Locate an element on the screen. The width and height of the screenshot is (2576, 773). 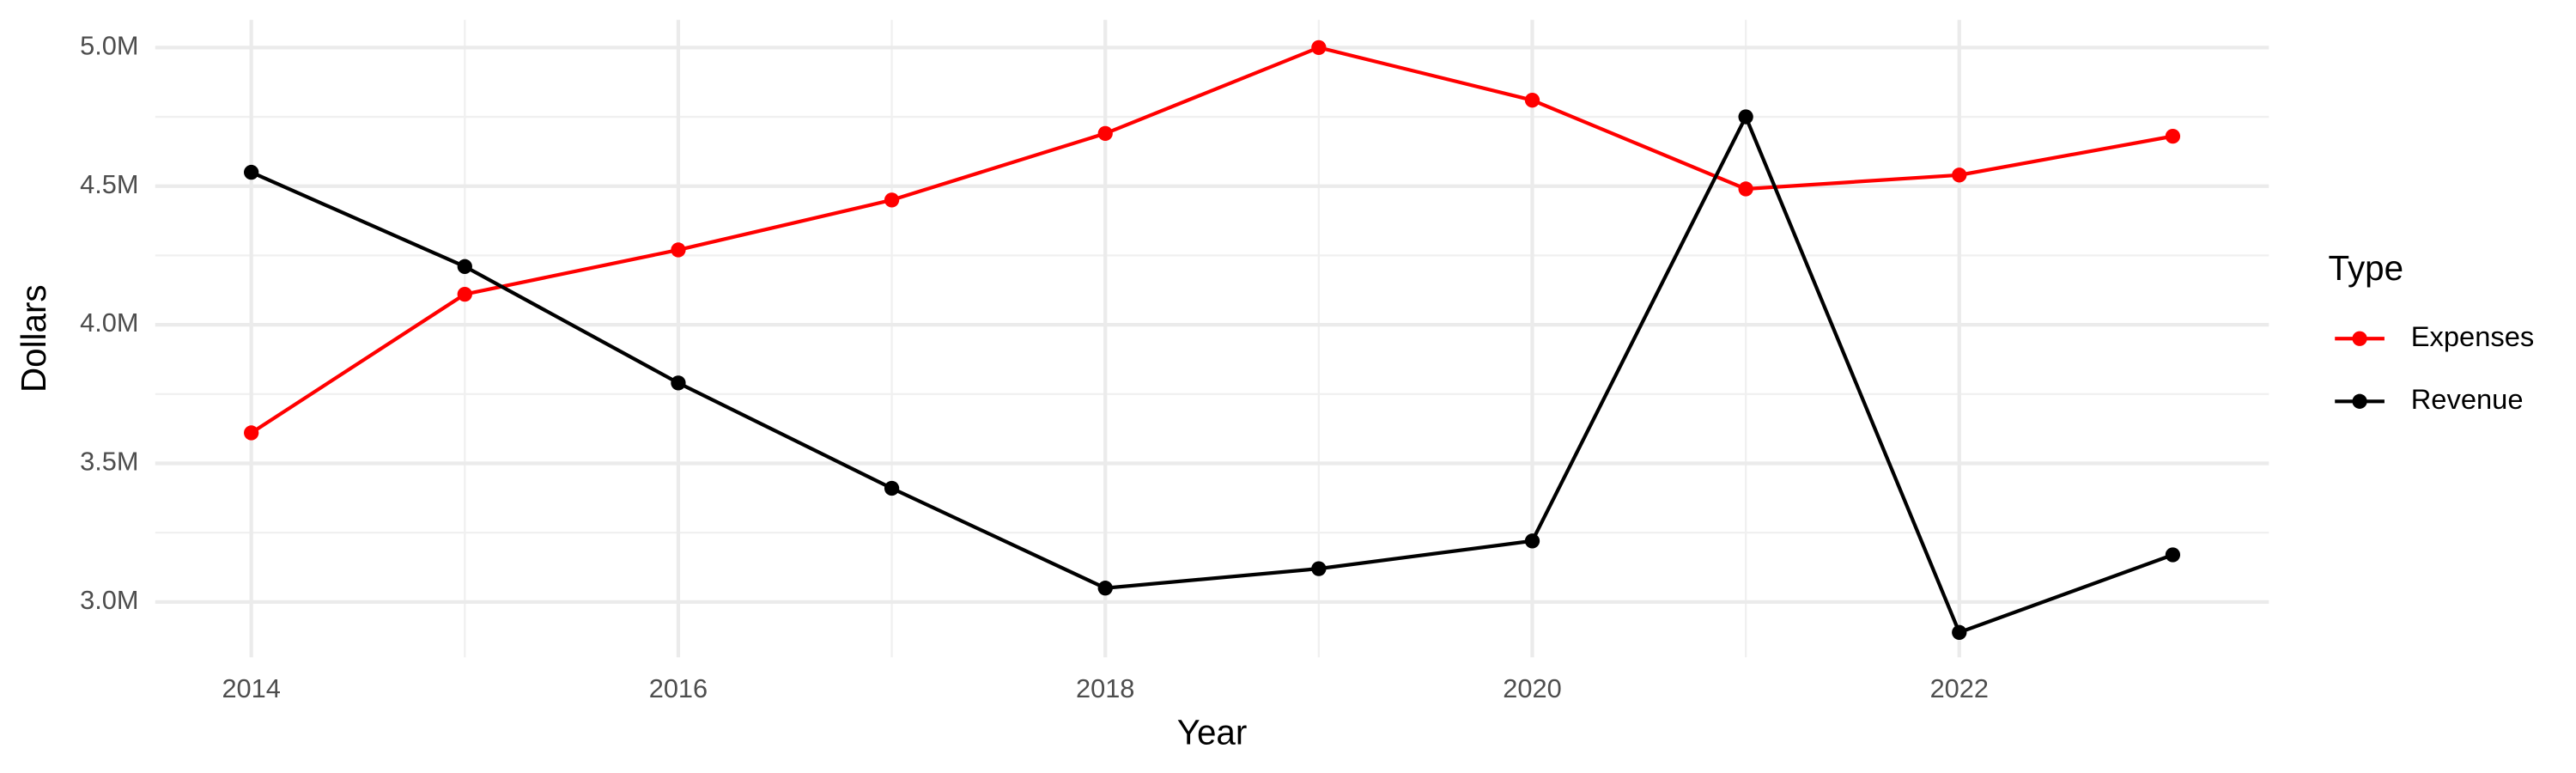
x-tick-label: 2020 is located at coordinates (1532, 688).